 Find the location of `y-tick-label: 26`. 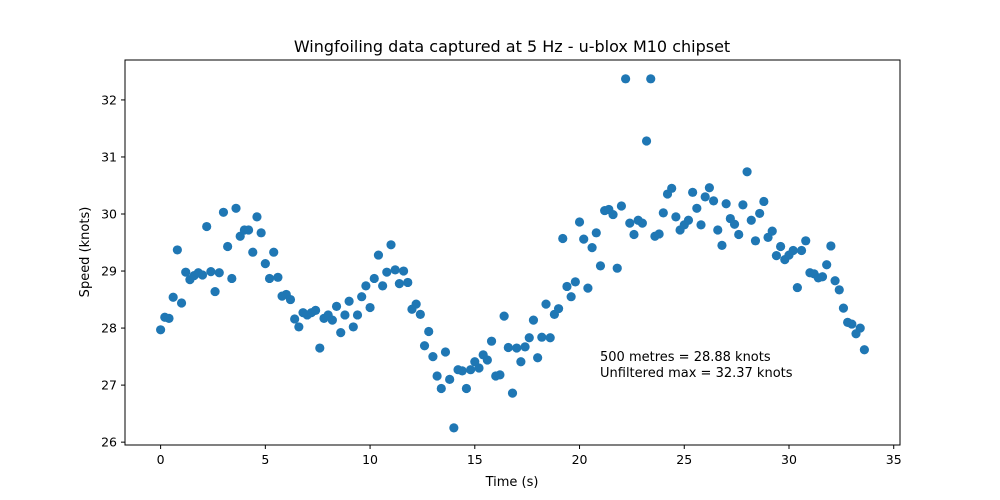

y-tick-label: 26 is located at coordinates (109, 442).